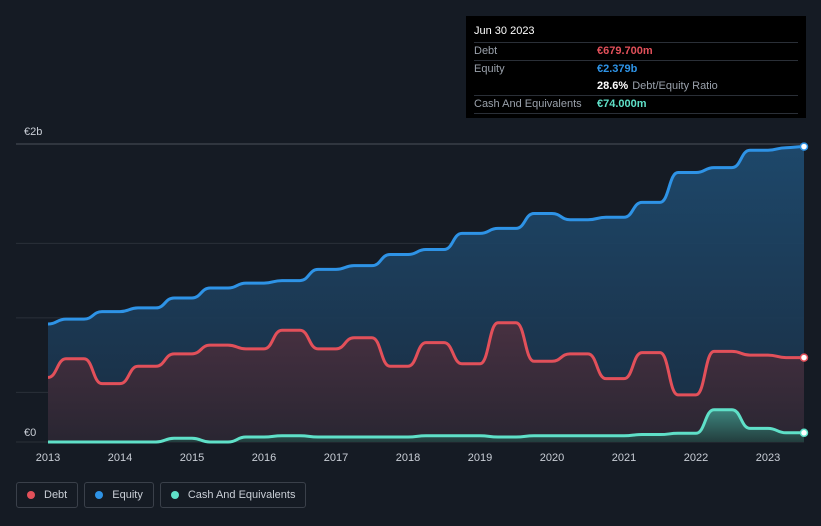  Describe the element at coordinates (617, 69) in the screenshot. I see `tooltip-equity-value: €2.379b` at that location.